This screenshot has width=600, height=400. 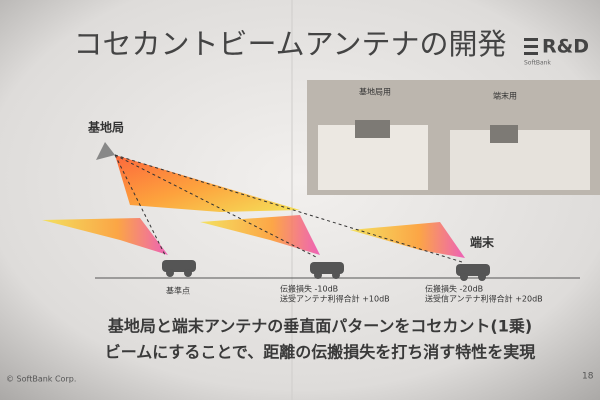 What do you see at coordinates (375, 92) in the screenshot?
I see `photo-label: 基地局用` at bounding box center [375, 92].